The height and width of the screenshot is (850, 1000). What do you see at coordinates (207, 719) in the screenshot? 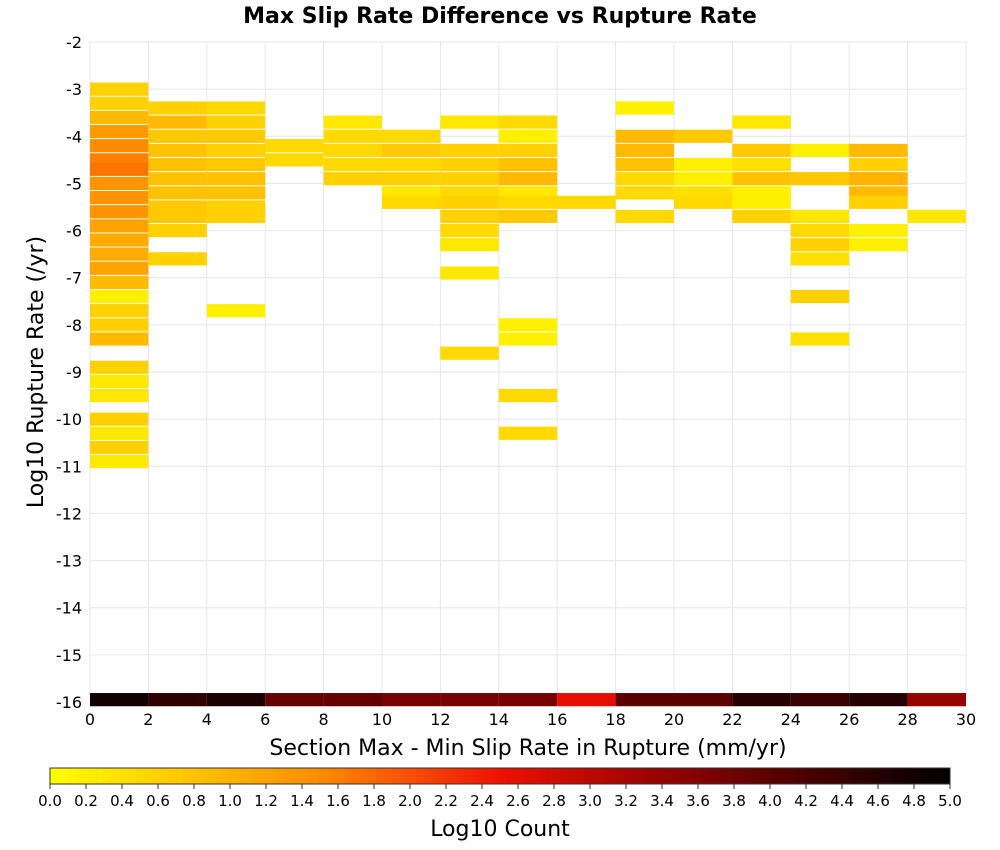
I see `x-tick-label: 4` at bounding box center [207, 719].